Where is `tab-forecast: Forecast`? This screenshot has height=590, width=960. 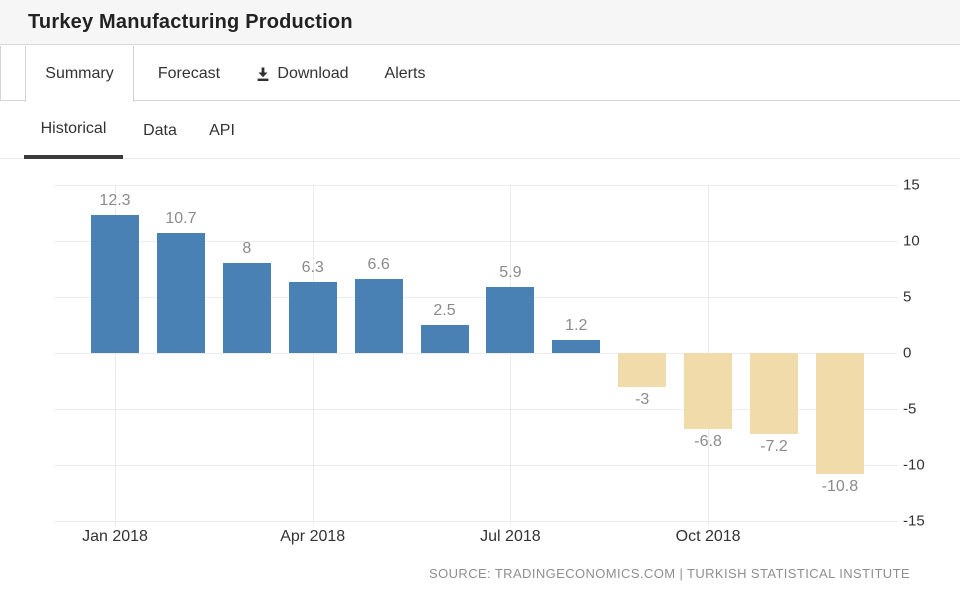
tab-forecast: Forecast is located at coordinates (189, 73).